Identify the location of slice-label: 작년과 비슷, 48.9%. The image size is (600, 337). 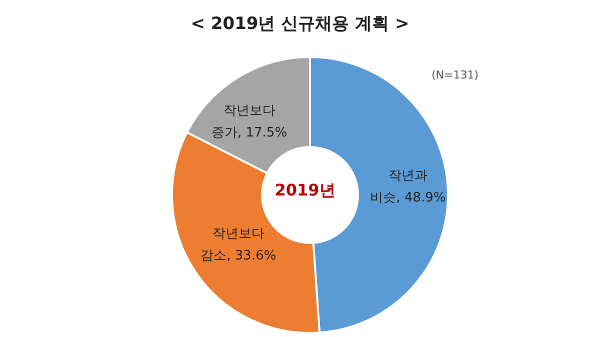
(408, 187).